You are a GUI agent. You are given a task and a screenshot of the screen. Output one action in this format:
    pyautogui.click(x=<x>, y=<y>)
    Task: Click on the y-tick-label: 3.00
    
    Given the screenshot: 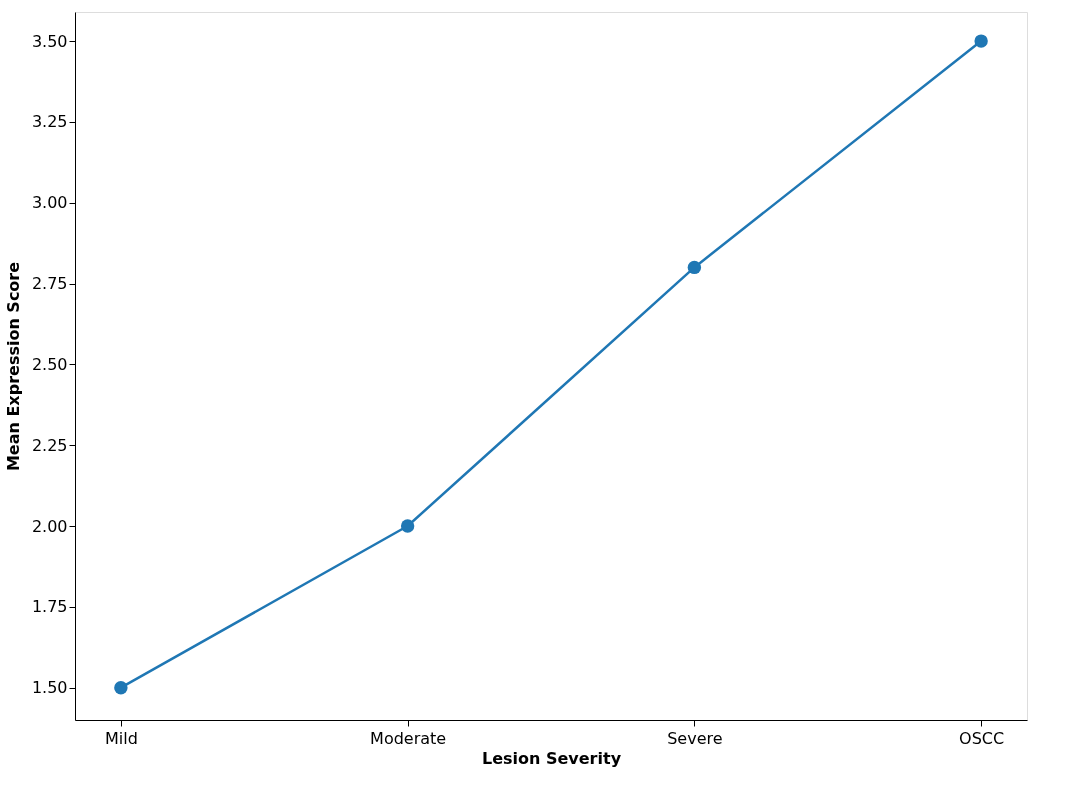 What is the action you would take?
    pyautogui.click(x=49, y=203)
    